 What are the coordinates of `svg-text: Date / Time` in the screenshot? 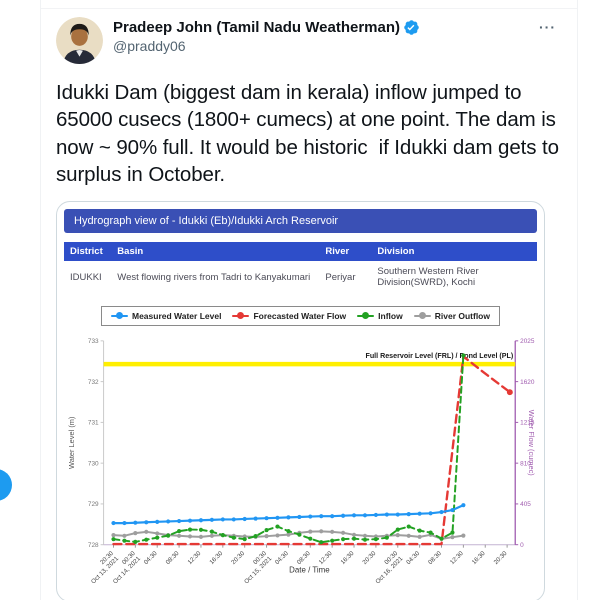 It's located at (309, 569).